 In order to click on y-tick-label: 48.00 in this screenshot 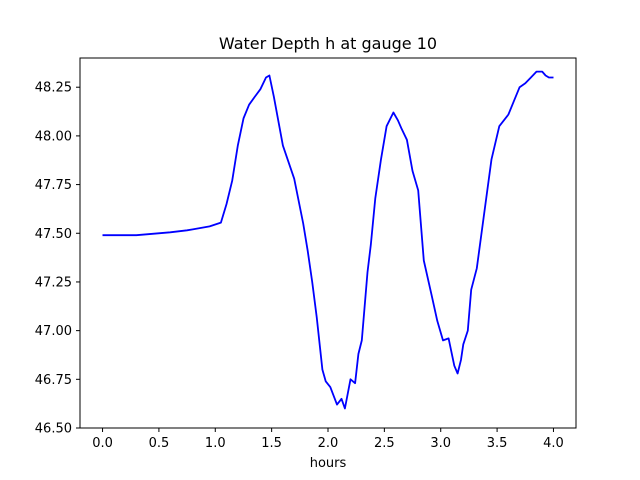, I will do `click(53, 136)`.